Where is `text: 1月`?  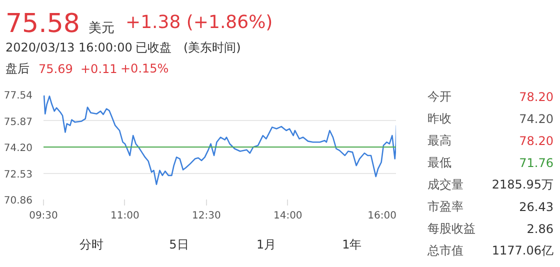
text: 1月 is located at coordinates (266, 245).